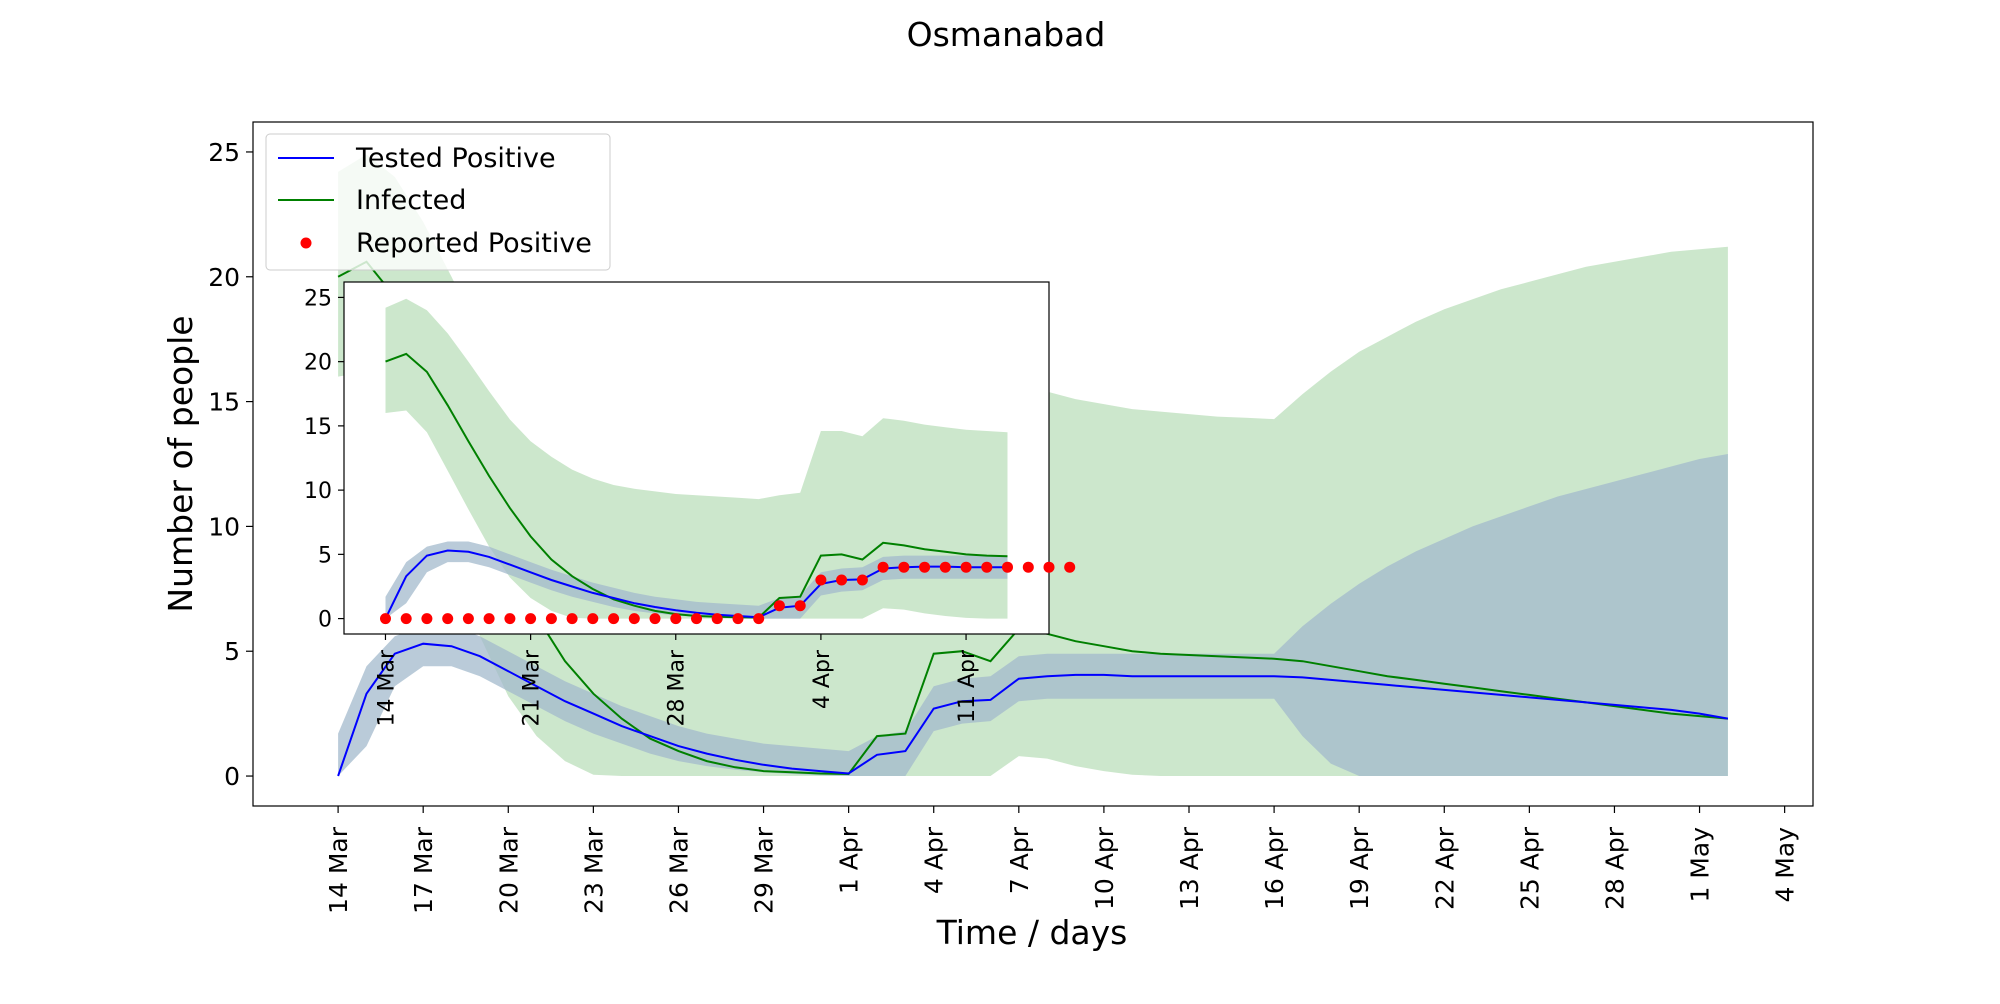  Describe the element at coordinates (230, 464) in the screenshot. I see `main-y-axis: 0 5 10 15 20 25` at that location.